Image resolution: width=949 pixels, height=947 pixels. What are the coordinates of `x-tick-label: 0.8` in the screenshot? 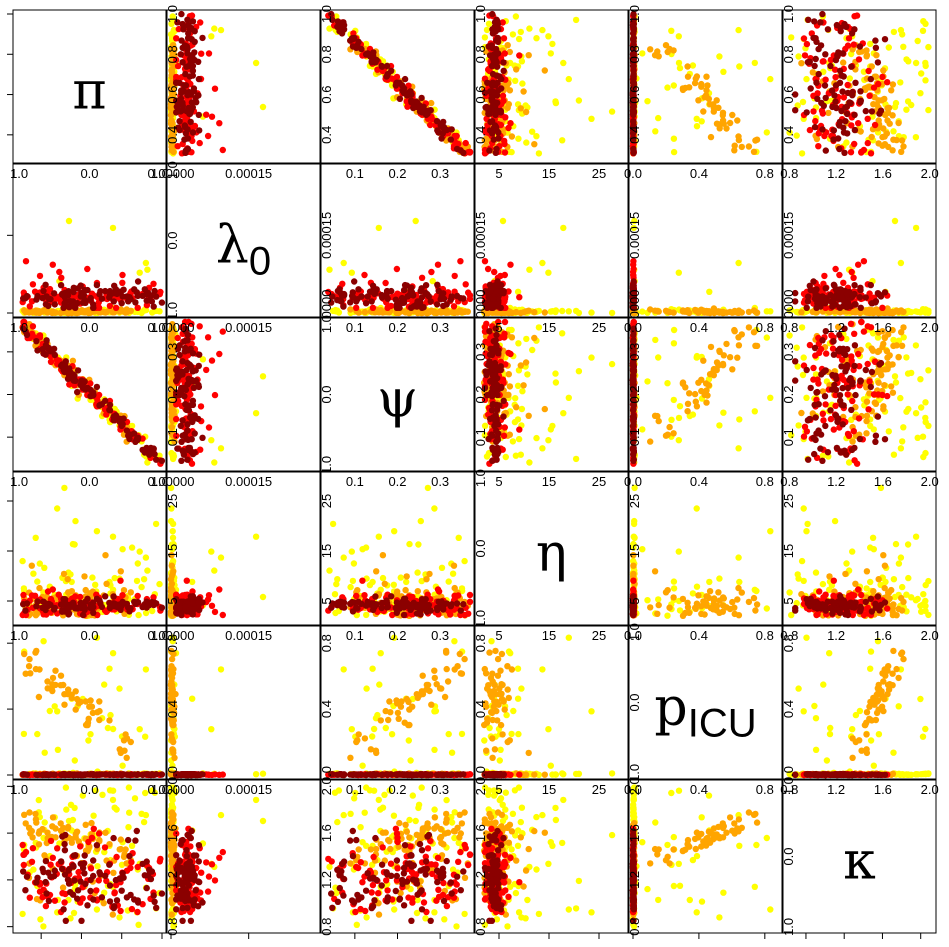 It's located at (765, 173).